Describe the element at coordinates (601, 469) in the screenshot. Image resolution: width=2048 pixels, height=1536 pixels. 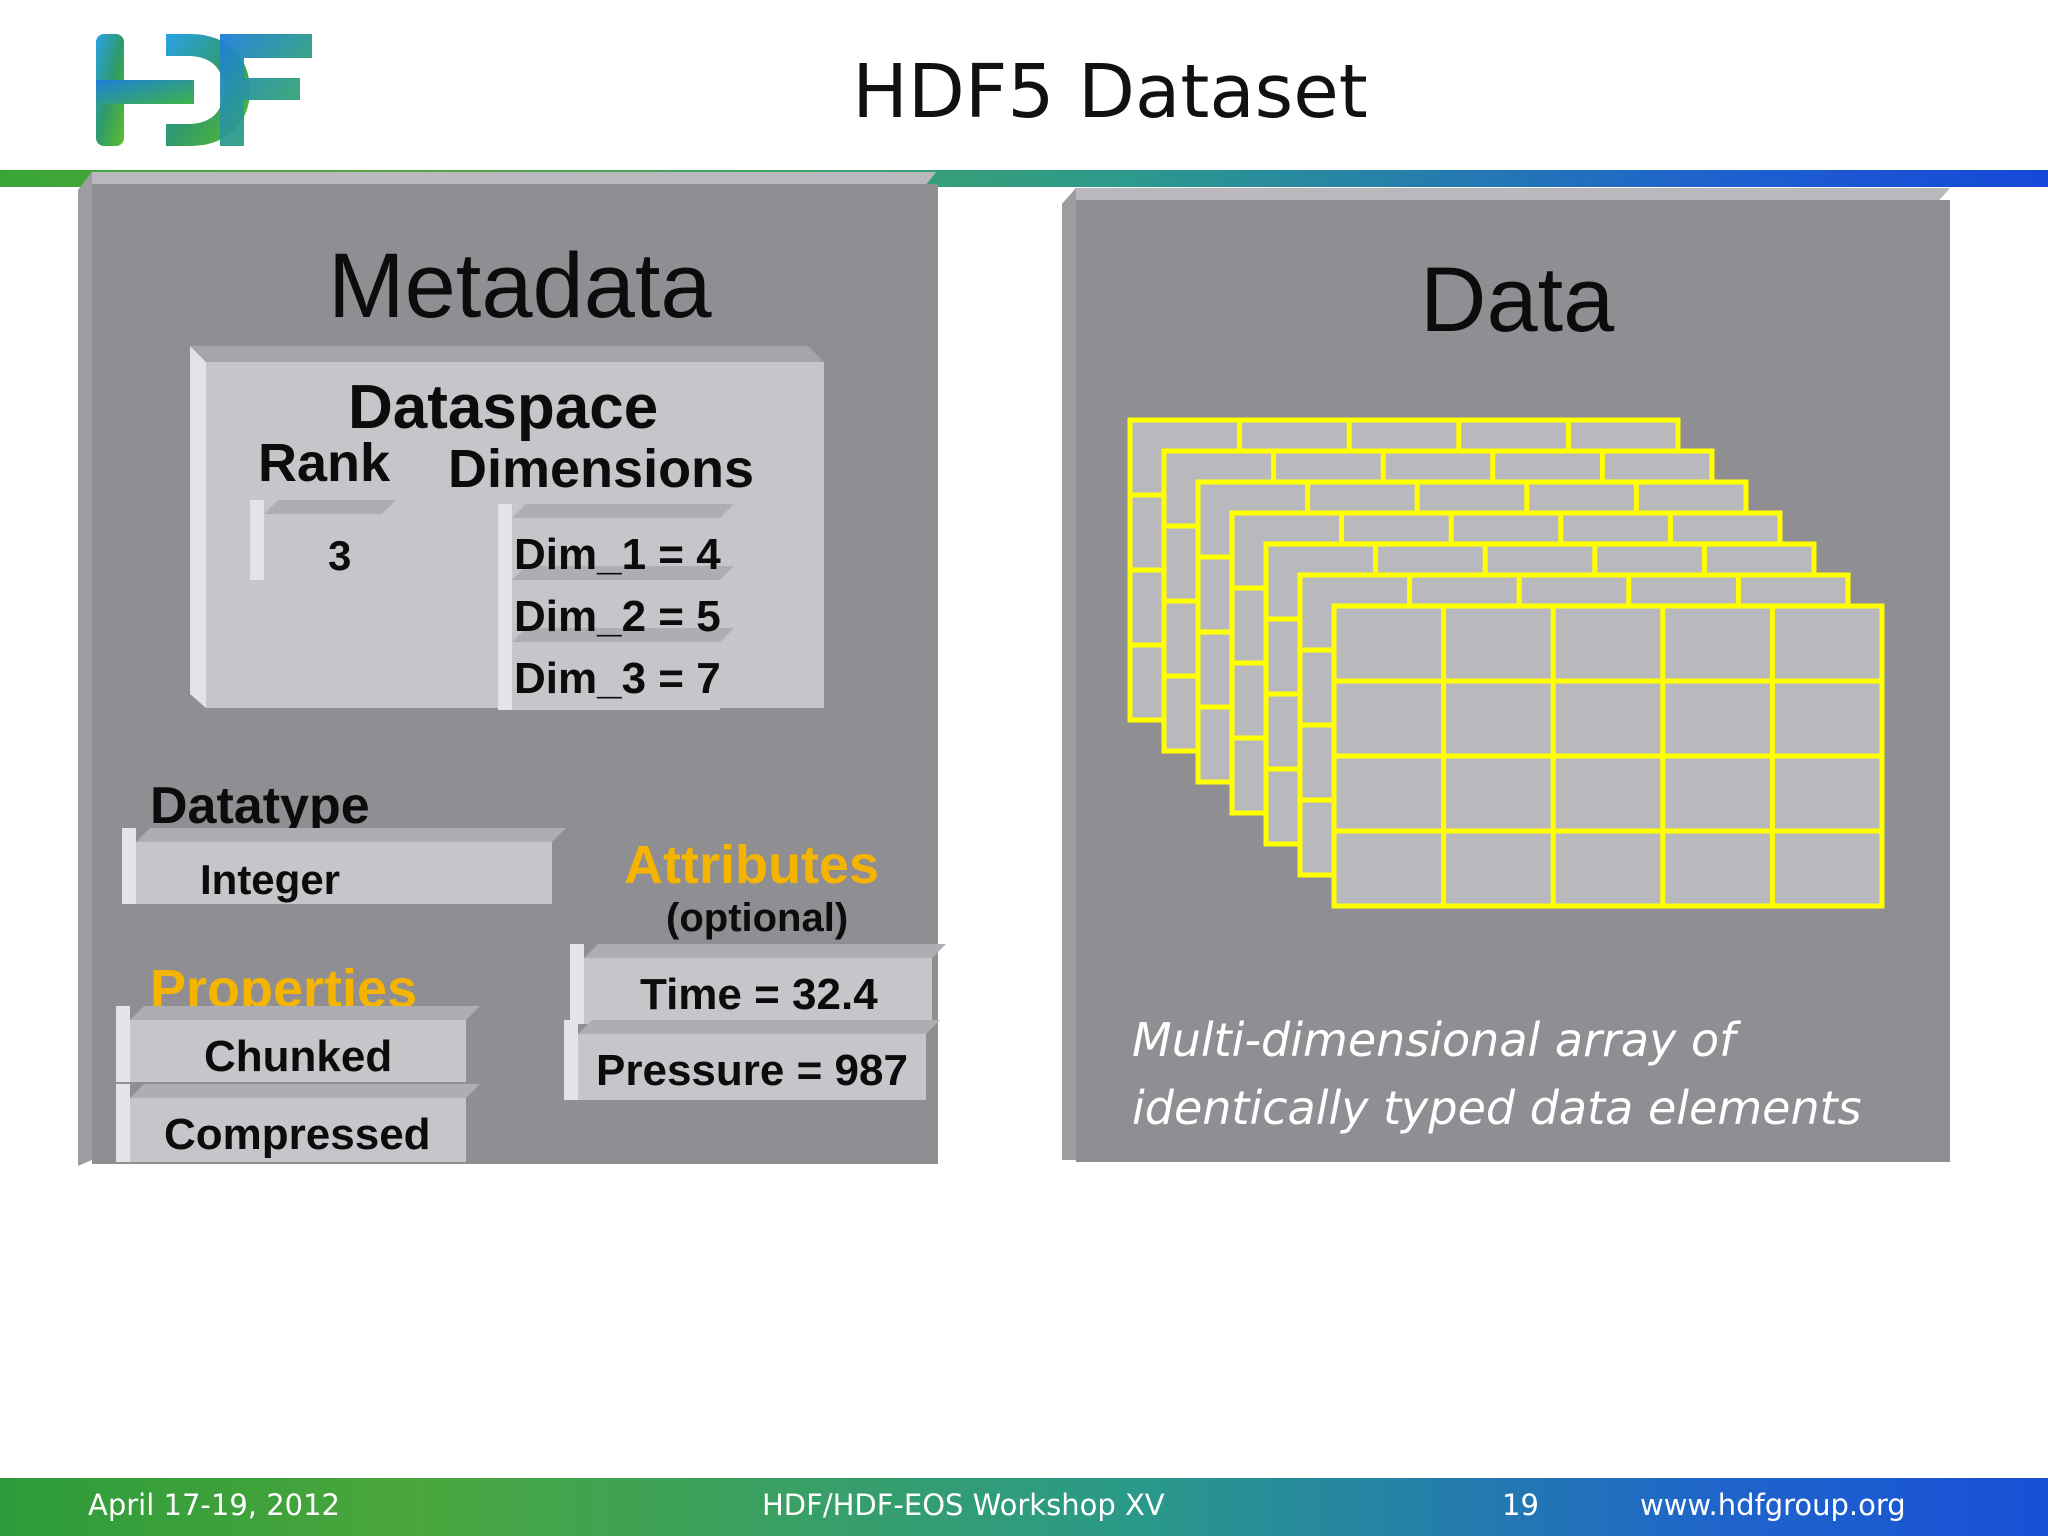
I see `dimensions-label: Dimensions` at that location.